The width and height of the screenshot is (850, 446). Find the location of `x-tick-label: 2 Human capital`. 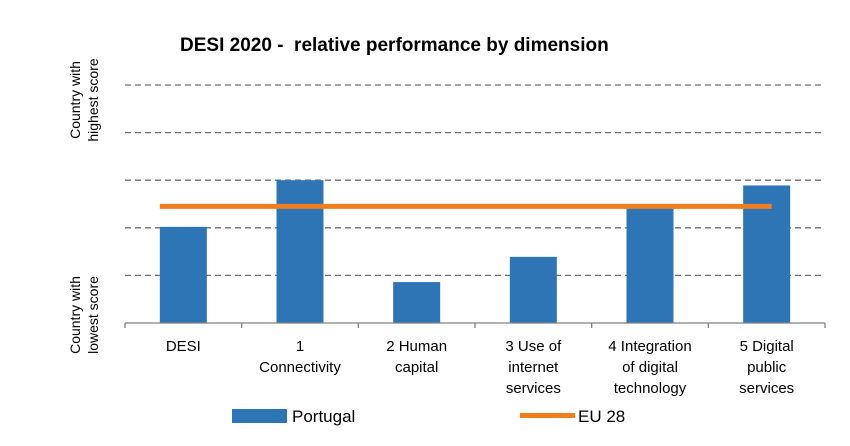

x-tick-label: 2 Human capital is located at coordinates (416, 357).